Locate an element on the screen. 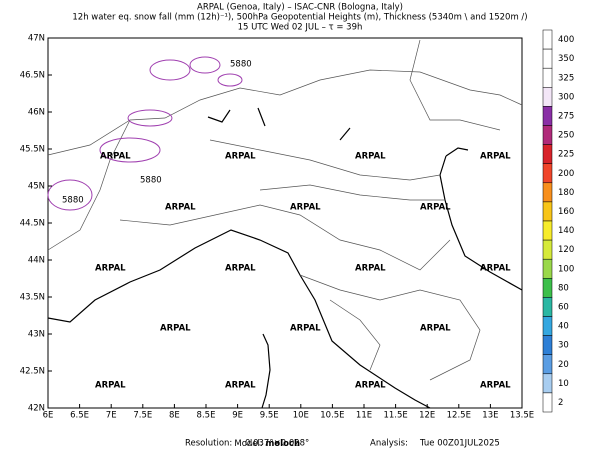 The image size is (600, 454). lat-label: 42.5N is located at coordinates (32, 372).